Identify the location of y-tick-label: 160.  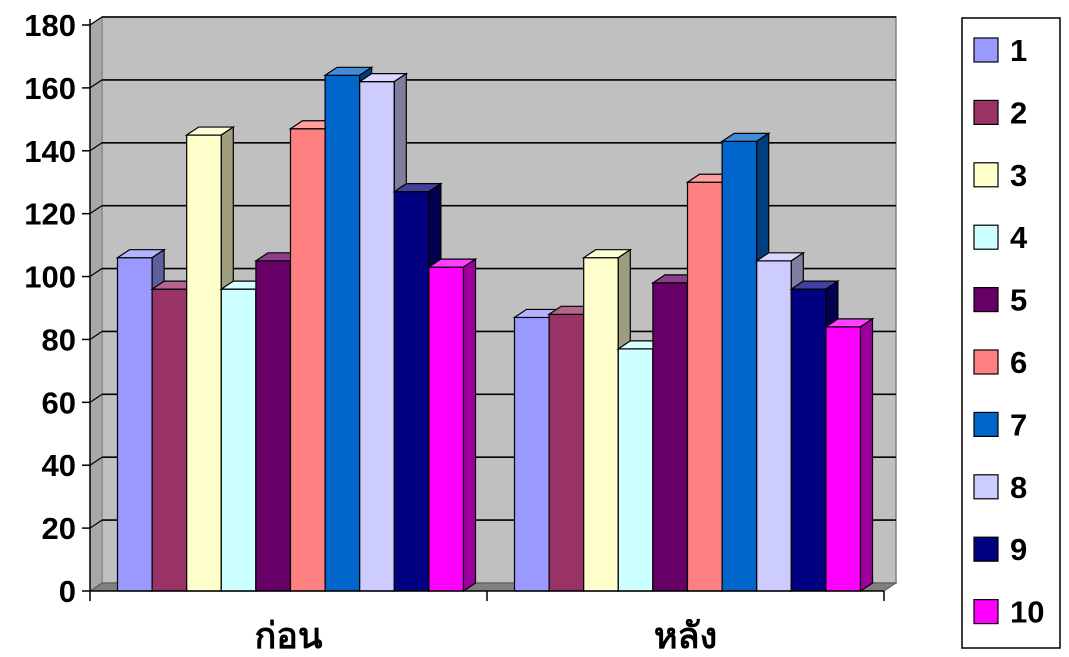
(50, 88).